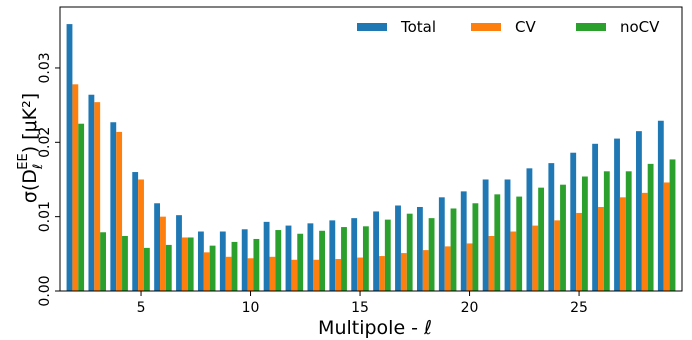 The image size is (692, 340). Describe the element at coordinates (579, 308) in the screenshot. I see `x-tick-label: 25` at that location.